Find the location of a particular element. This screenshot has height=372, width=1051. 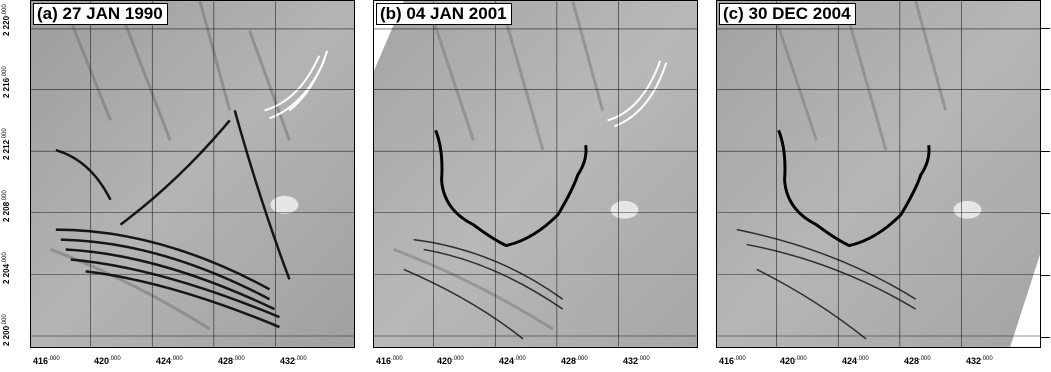

panel-c-title: (c) 30 DEC 2004 is located at coordinates (787, 14).